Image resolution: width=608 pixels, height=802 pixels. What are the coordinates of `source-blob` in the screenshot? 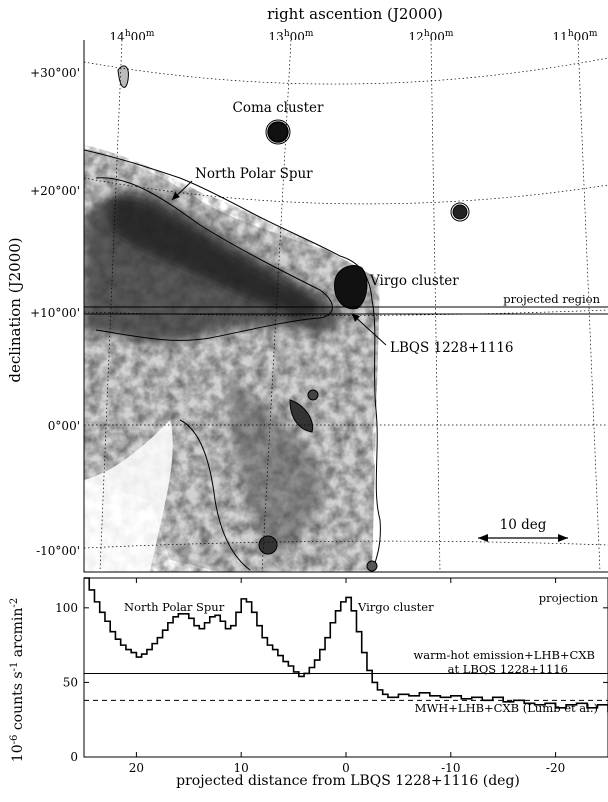 It's located at (460, 212).